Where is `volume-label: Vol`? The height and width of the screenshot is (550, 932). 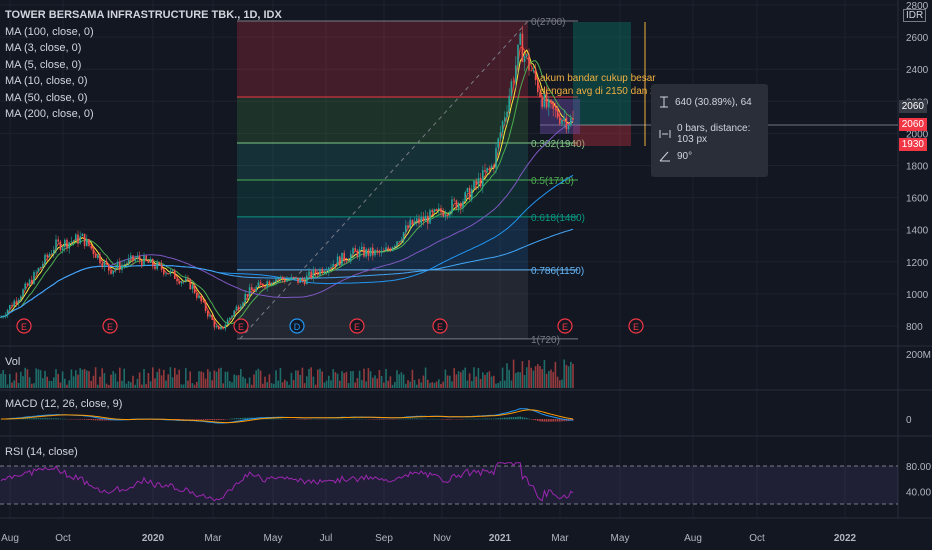 volume-label: Vol is located at coordinates (13, 362).